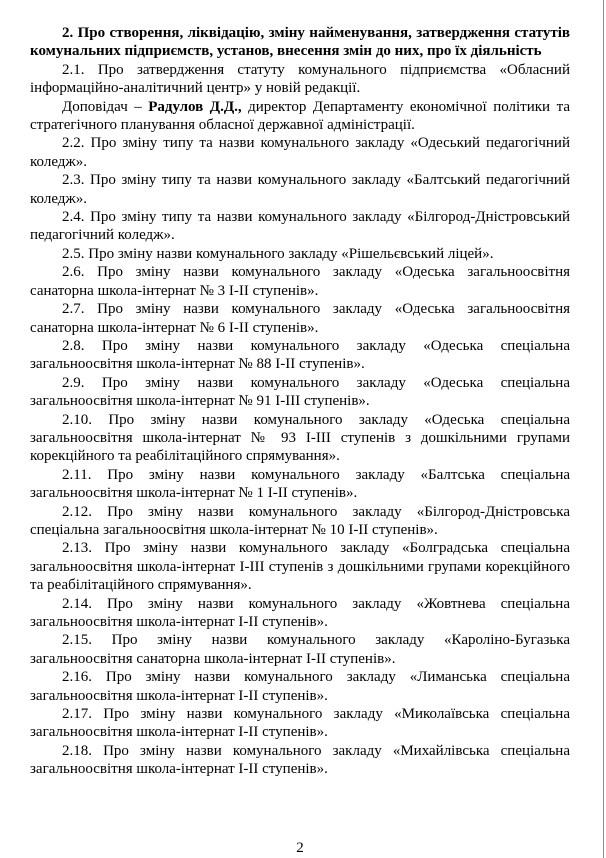 This screenshot has width=606, height=858. I want to click on page-number: 2, so click(300, 848).